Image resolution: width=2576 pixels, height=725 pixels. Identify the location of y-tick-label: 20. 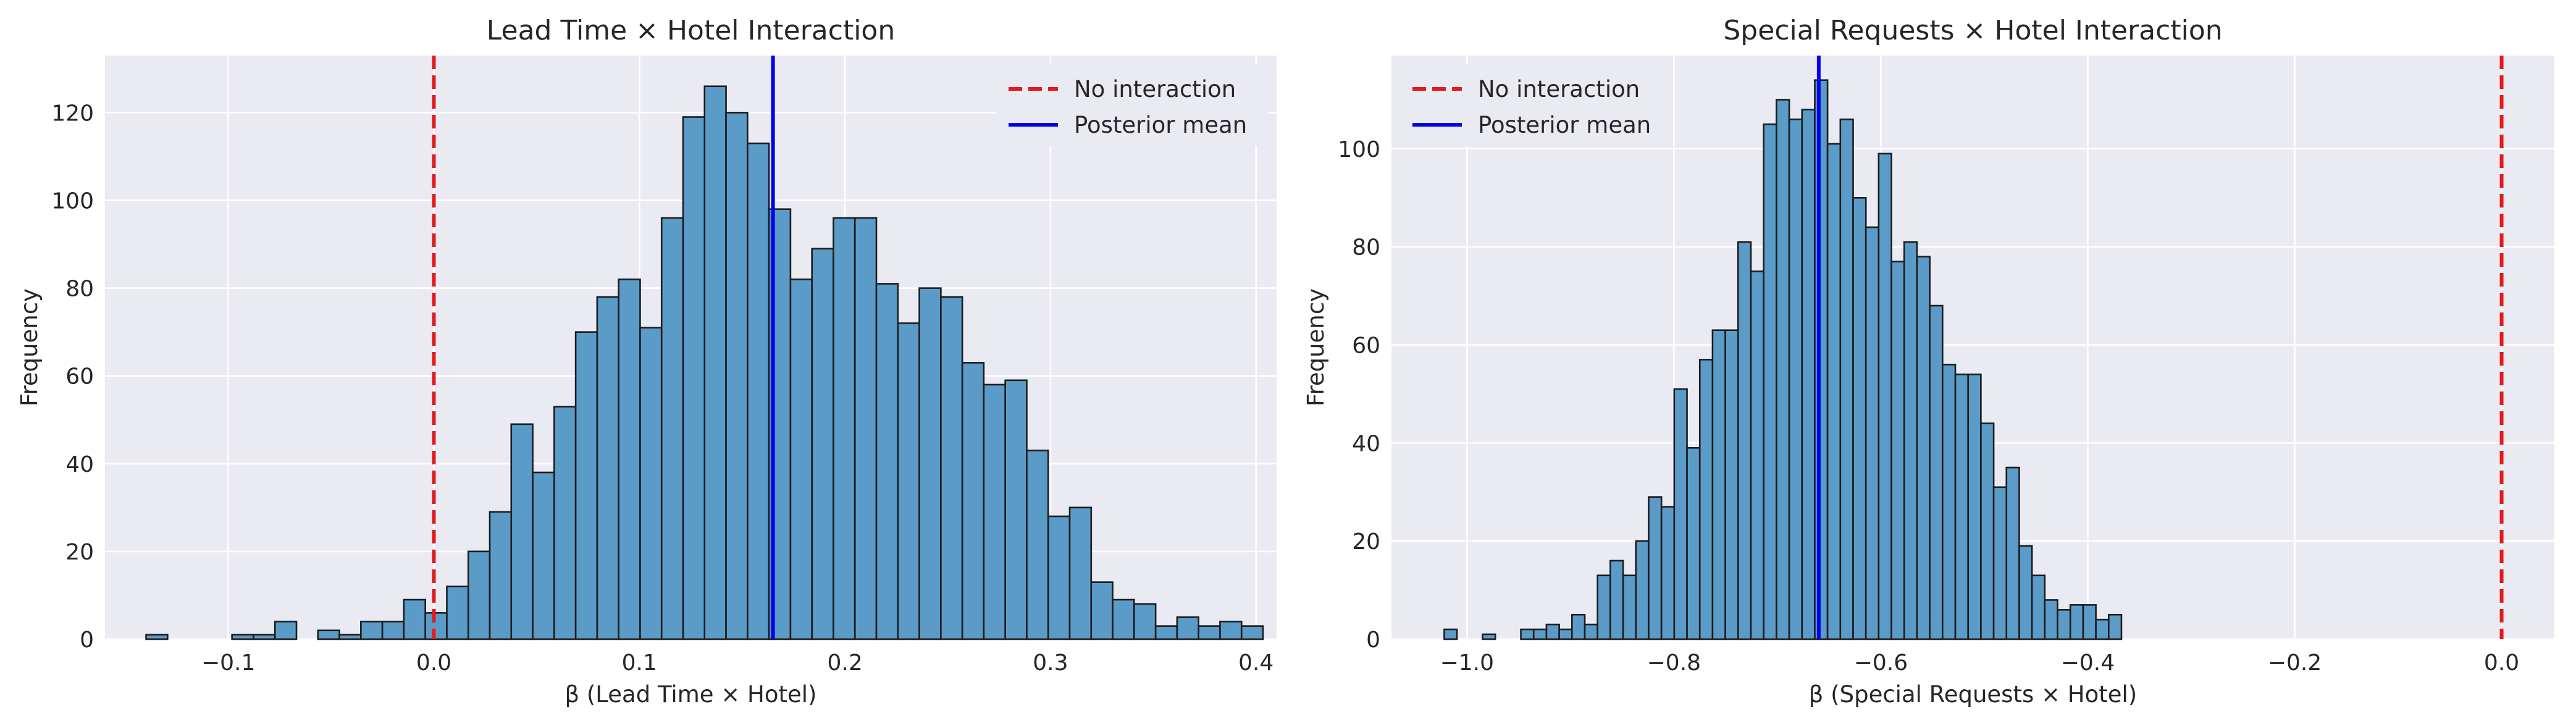
(1366, 542).